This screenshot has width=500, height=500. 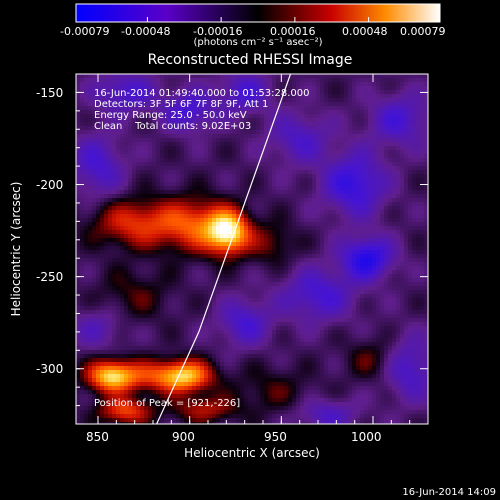 What do you see at coordinates (258, 13) in the screenshot?
I see `colorbar` at bounding box center [258, 13].